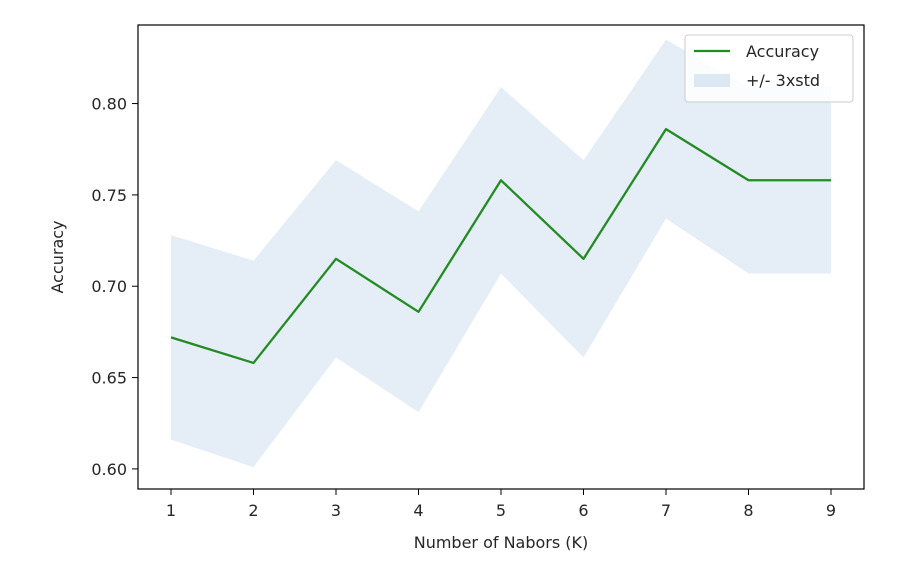  Describe the element at coordinates (783, 80) in the screenshot. I see `legend-label-std-band: +/- 3xstd` at that location.